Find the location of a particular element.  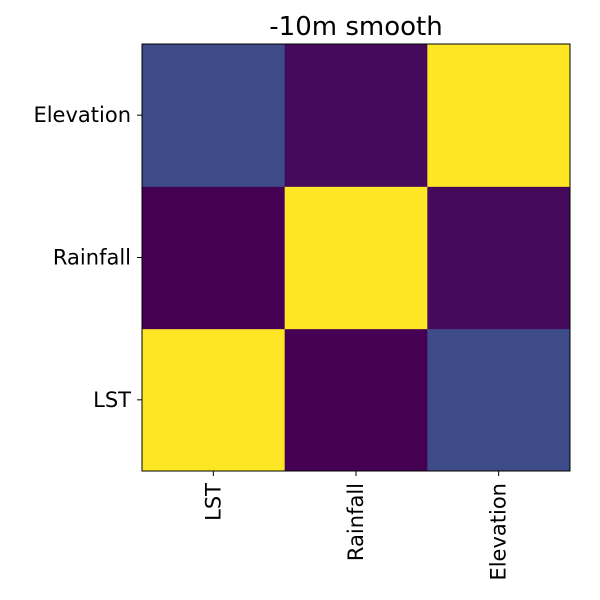

x-tick-label: Rainfall is located at coordinates (356, 522).